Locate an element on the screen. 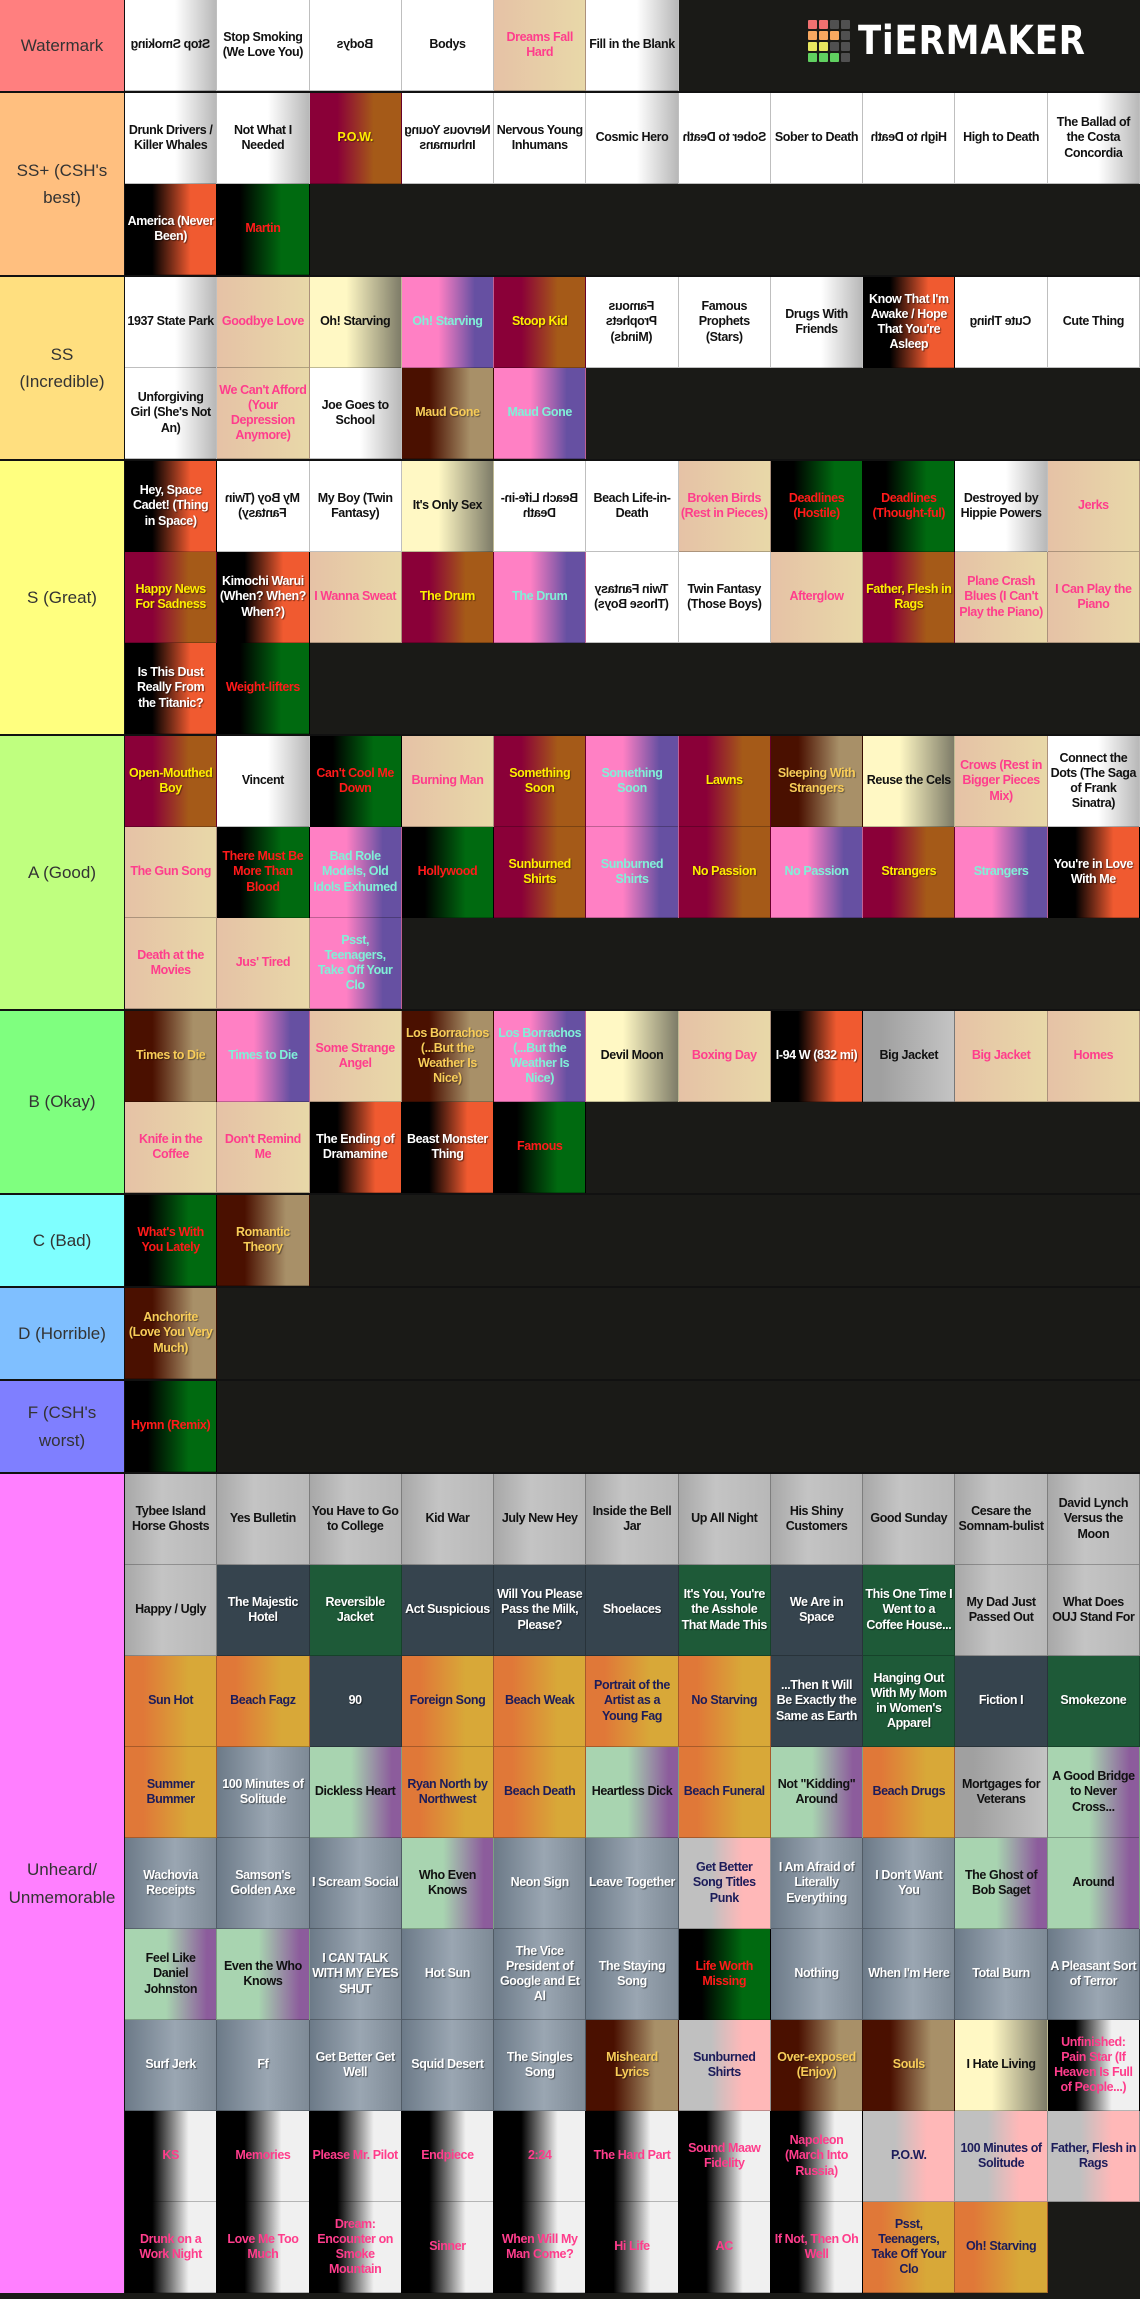  tier-item: Kimochi Warui (When? When? When?) is located at coordinates (263, 597).